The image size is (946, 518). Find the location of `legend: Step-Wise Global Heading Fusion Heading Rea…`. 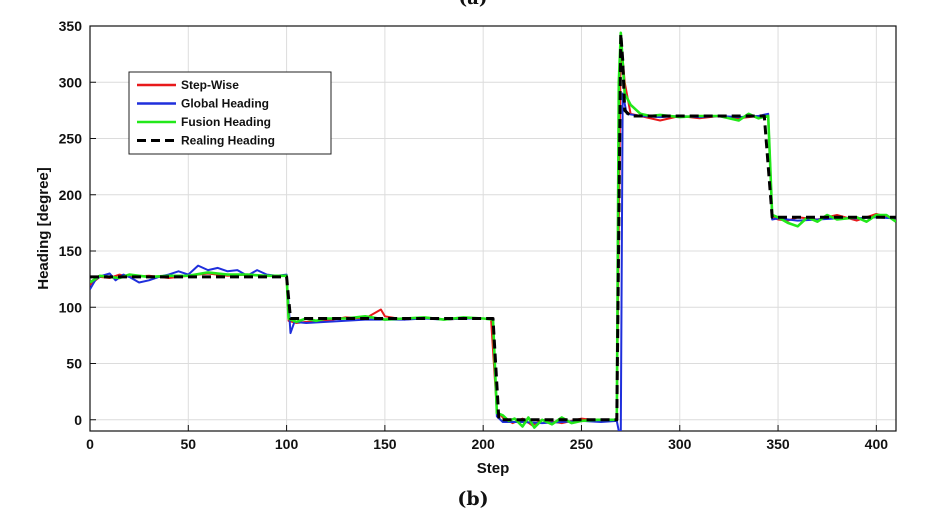

legend: Step-Wise Global Heading Fusion Heading Rea… is located at coordinates (230, 113).